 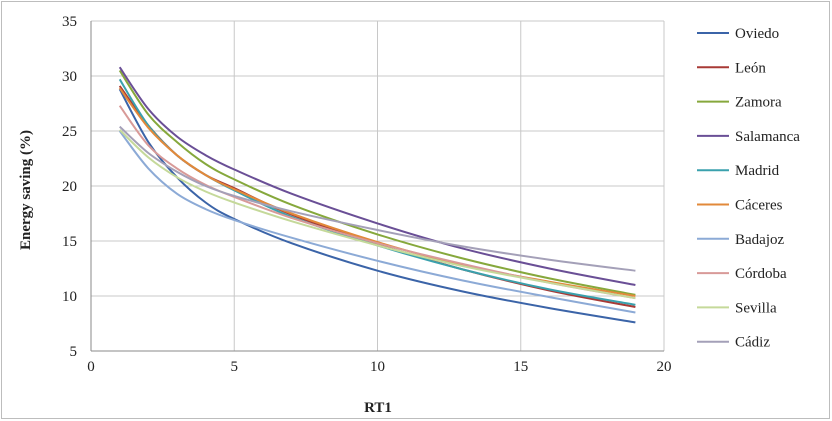 I want to click on y-tick-label: 10, so click(x=69, y=297).